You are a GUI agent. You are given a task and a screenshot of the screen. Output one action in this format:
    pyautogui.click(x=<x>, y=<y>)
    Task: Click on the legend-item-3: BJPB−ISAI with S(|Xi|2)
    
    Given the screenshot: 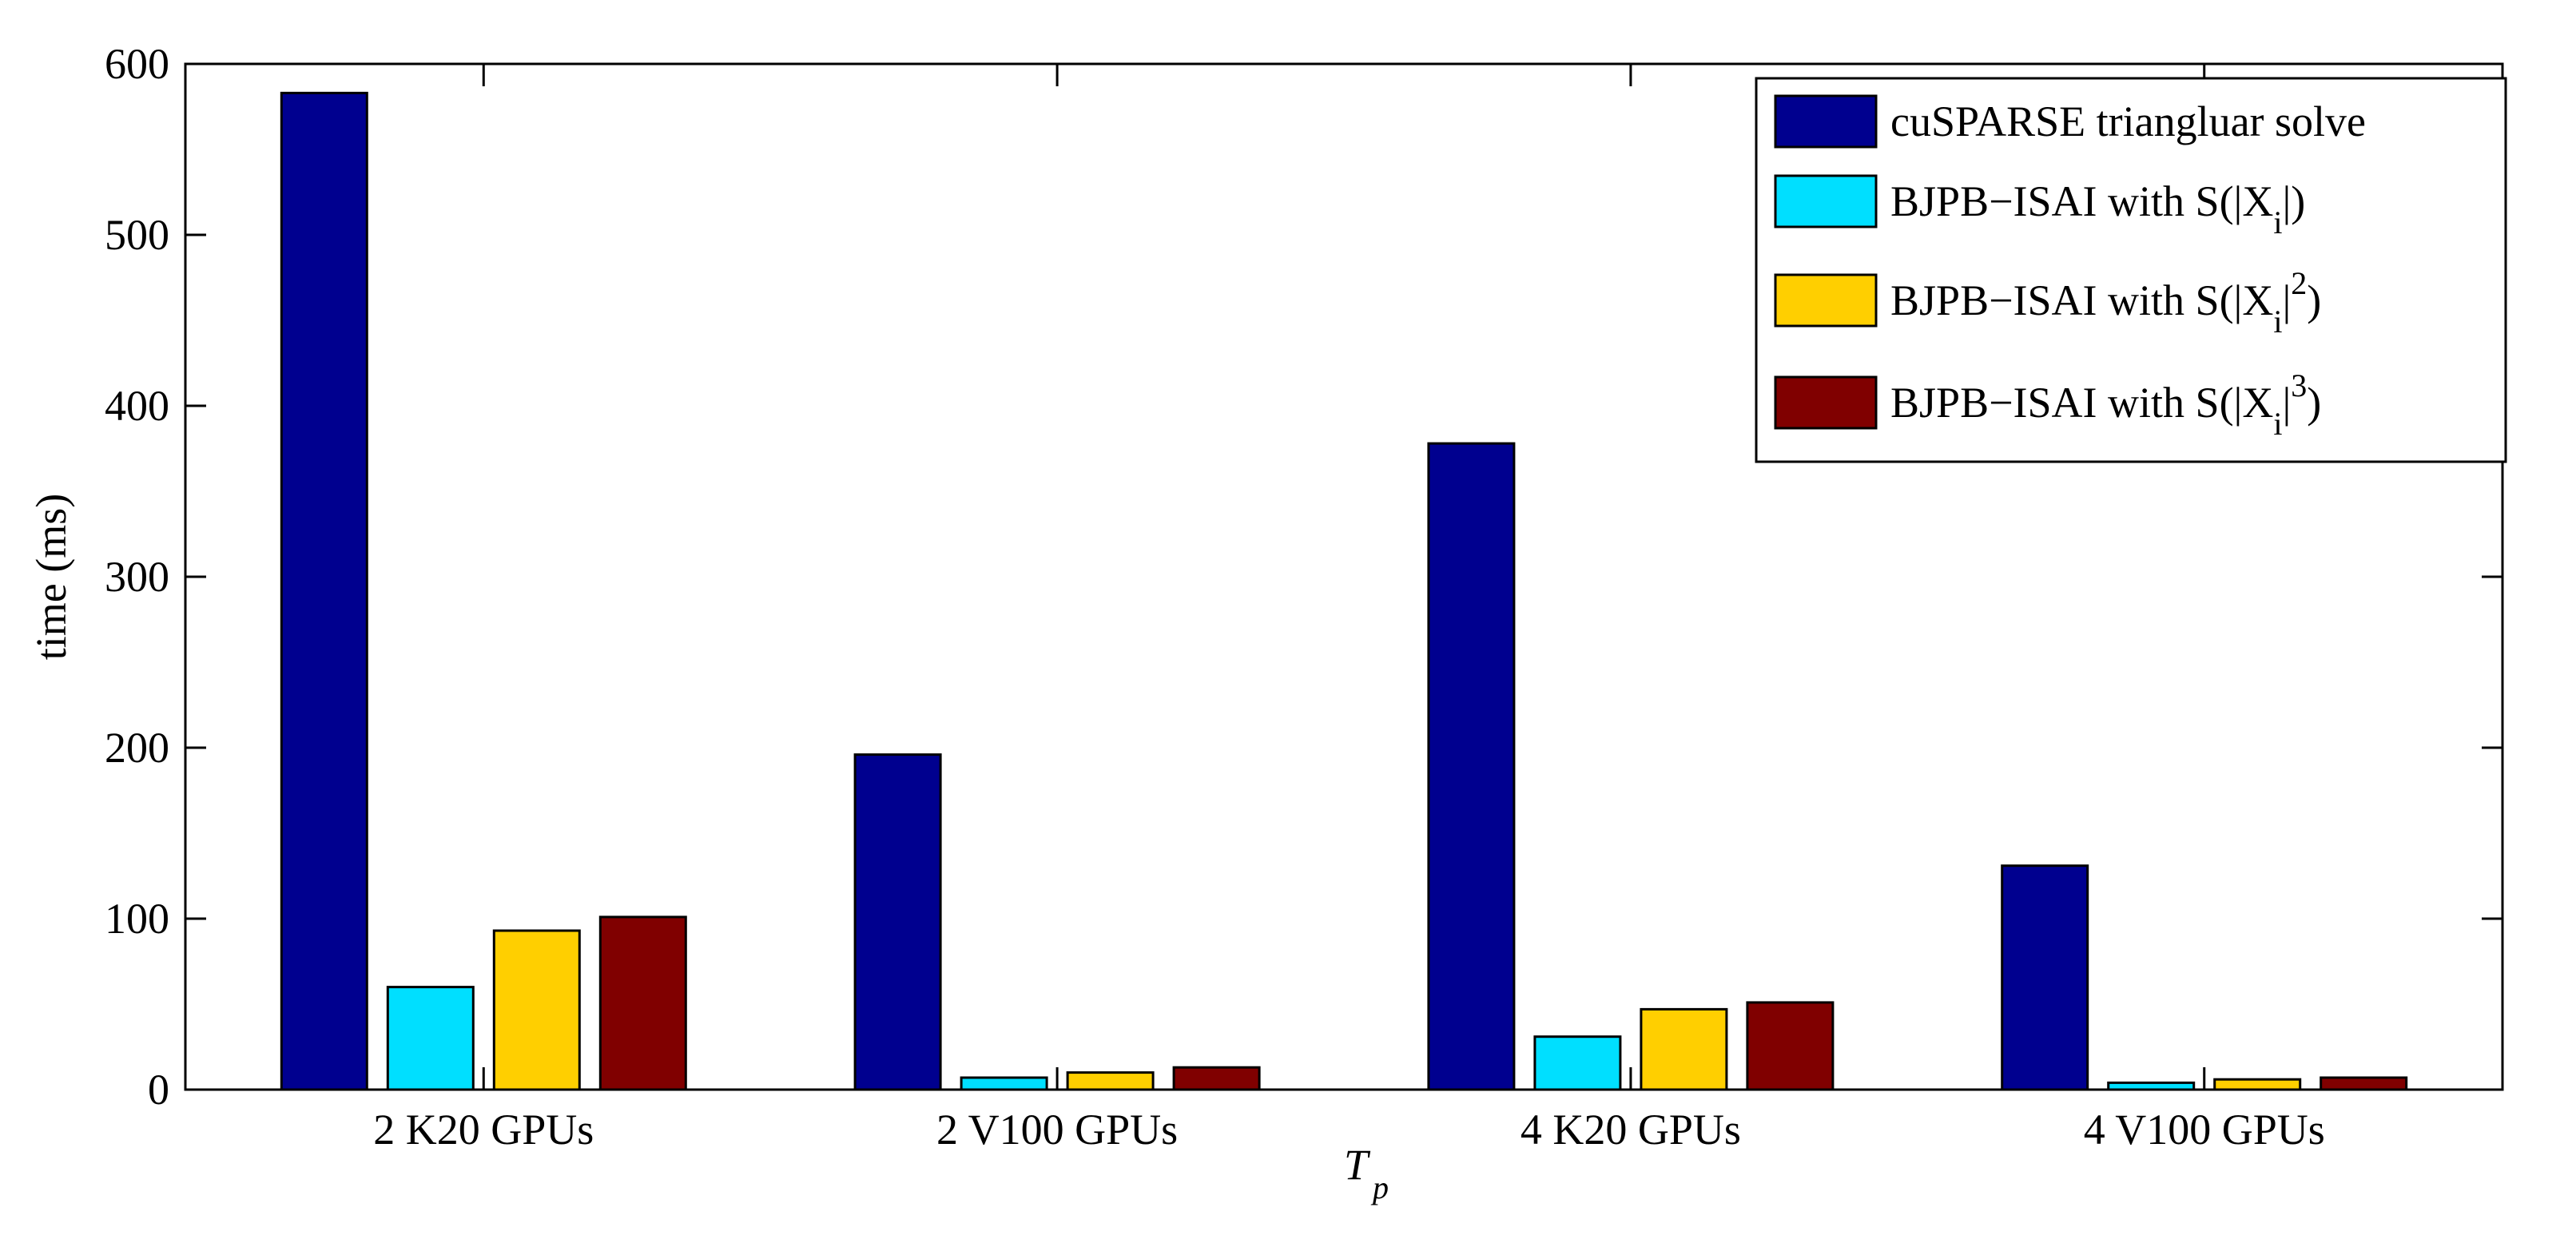 What is the action you would take?
    pyautogui.click(x=2047, y=302)
    